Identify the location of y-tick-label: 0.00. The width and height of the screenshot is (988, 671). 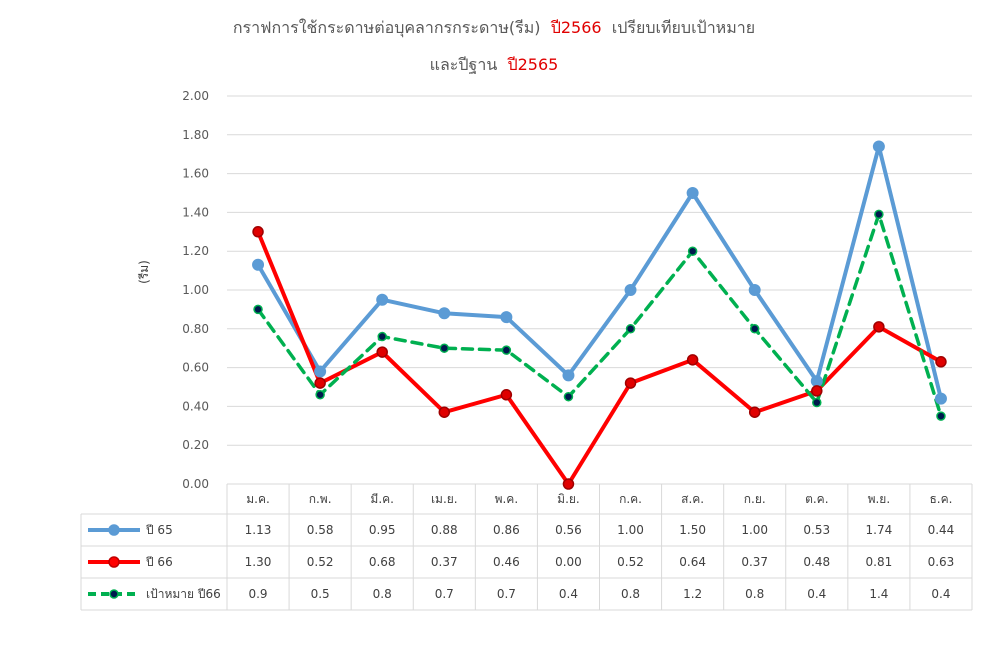
(195, 484).